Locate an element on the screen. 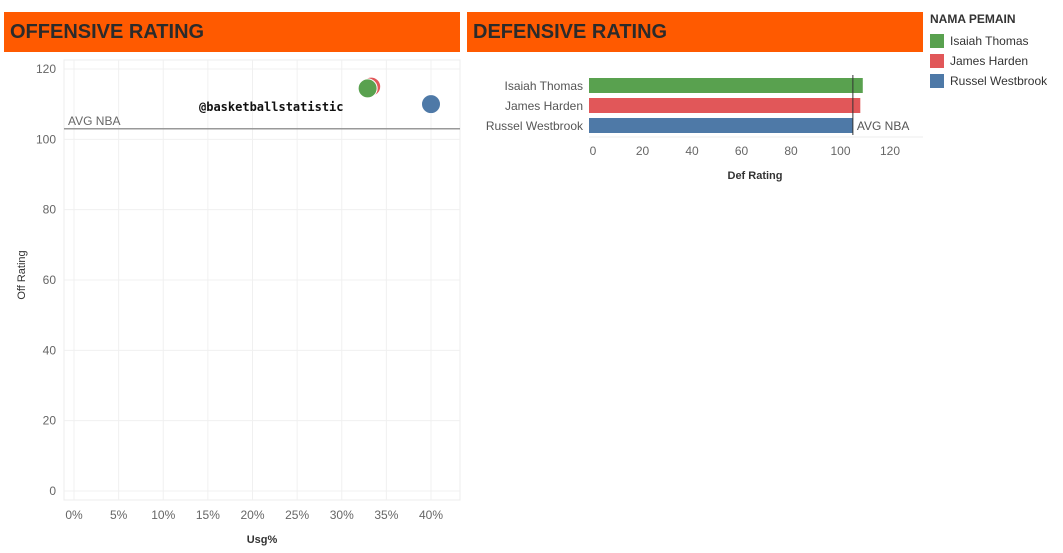 The height and width of the screenshot is (553, 1063). scatter-y-tick-label: 100 is located at coordinates (46, 139).